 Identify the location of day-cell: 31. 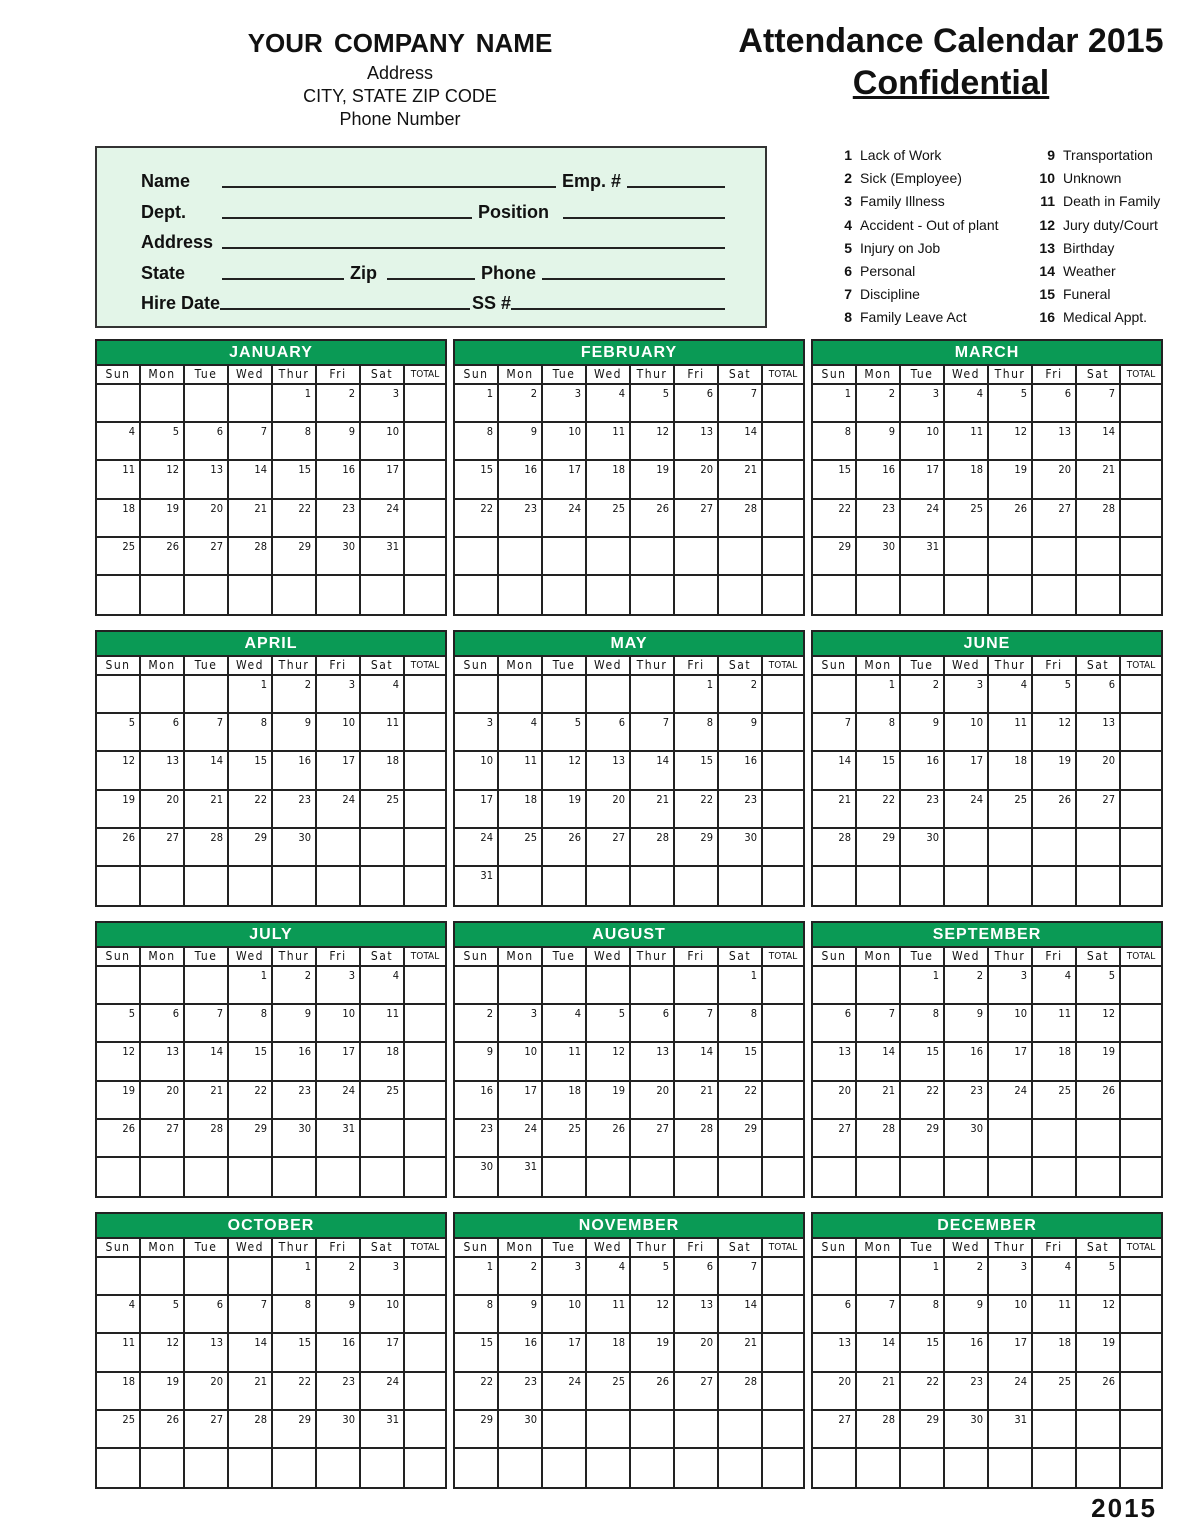
(521, 1176).